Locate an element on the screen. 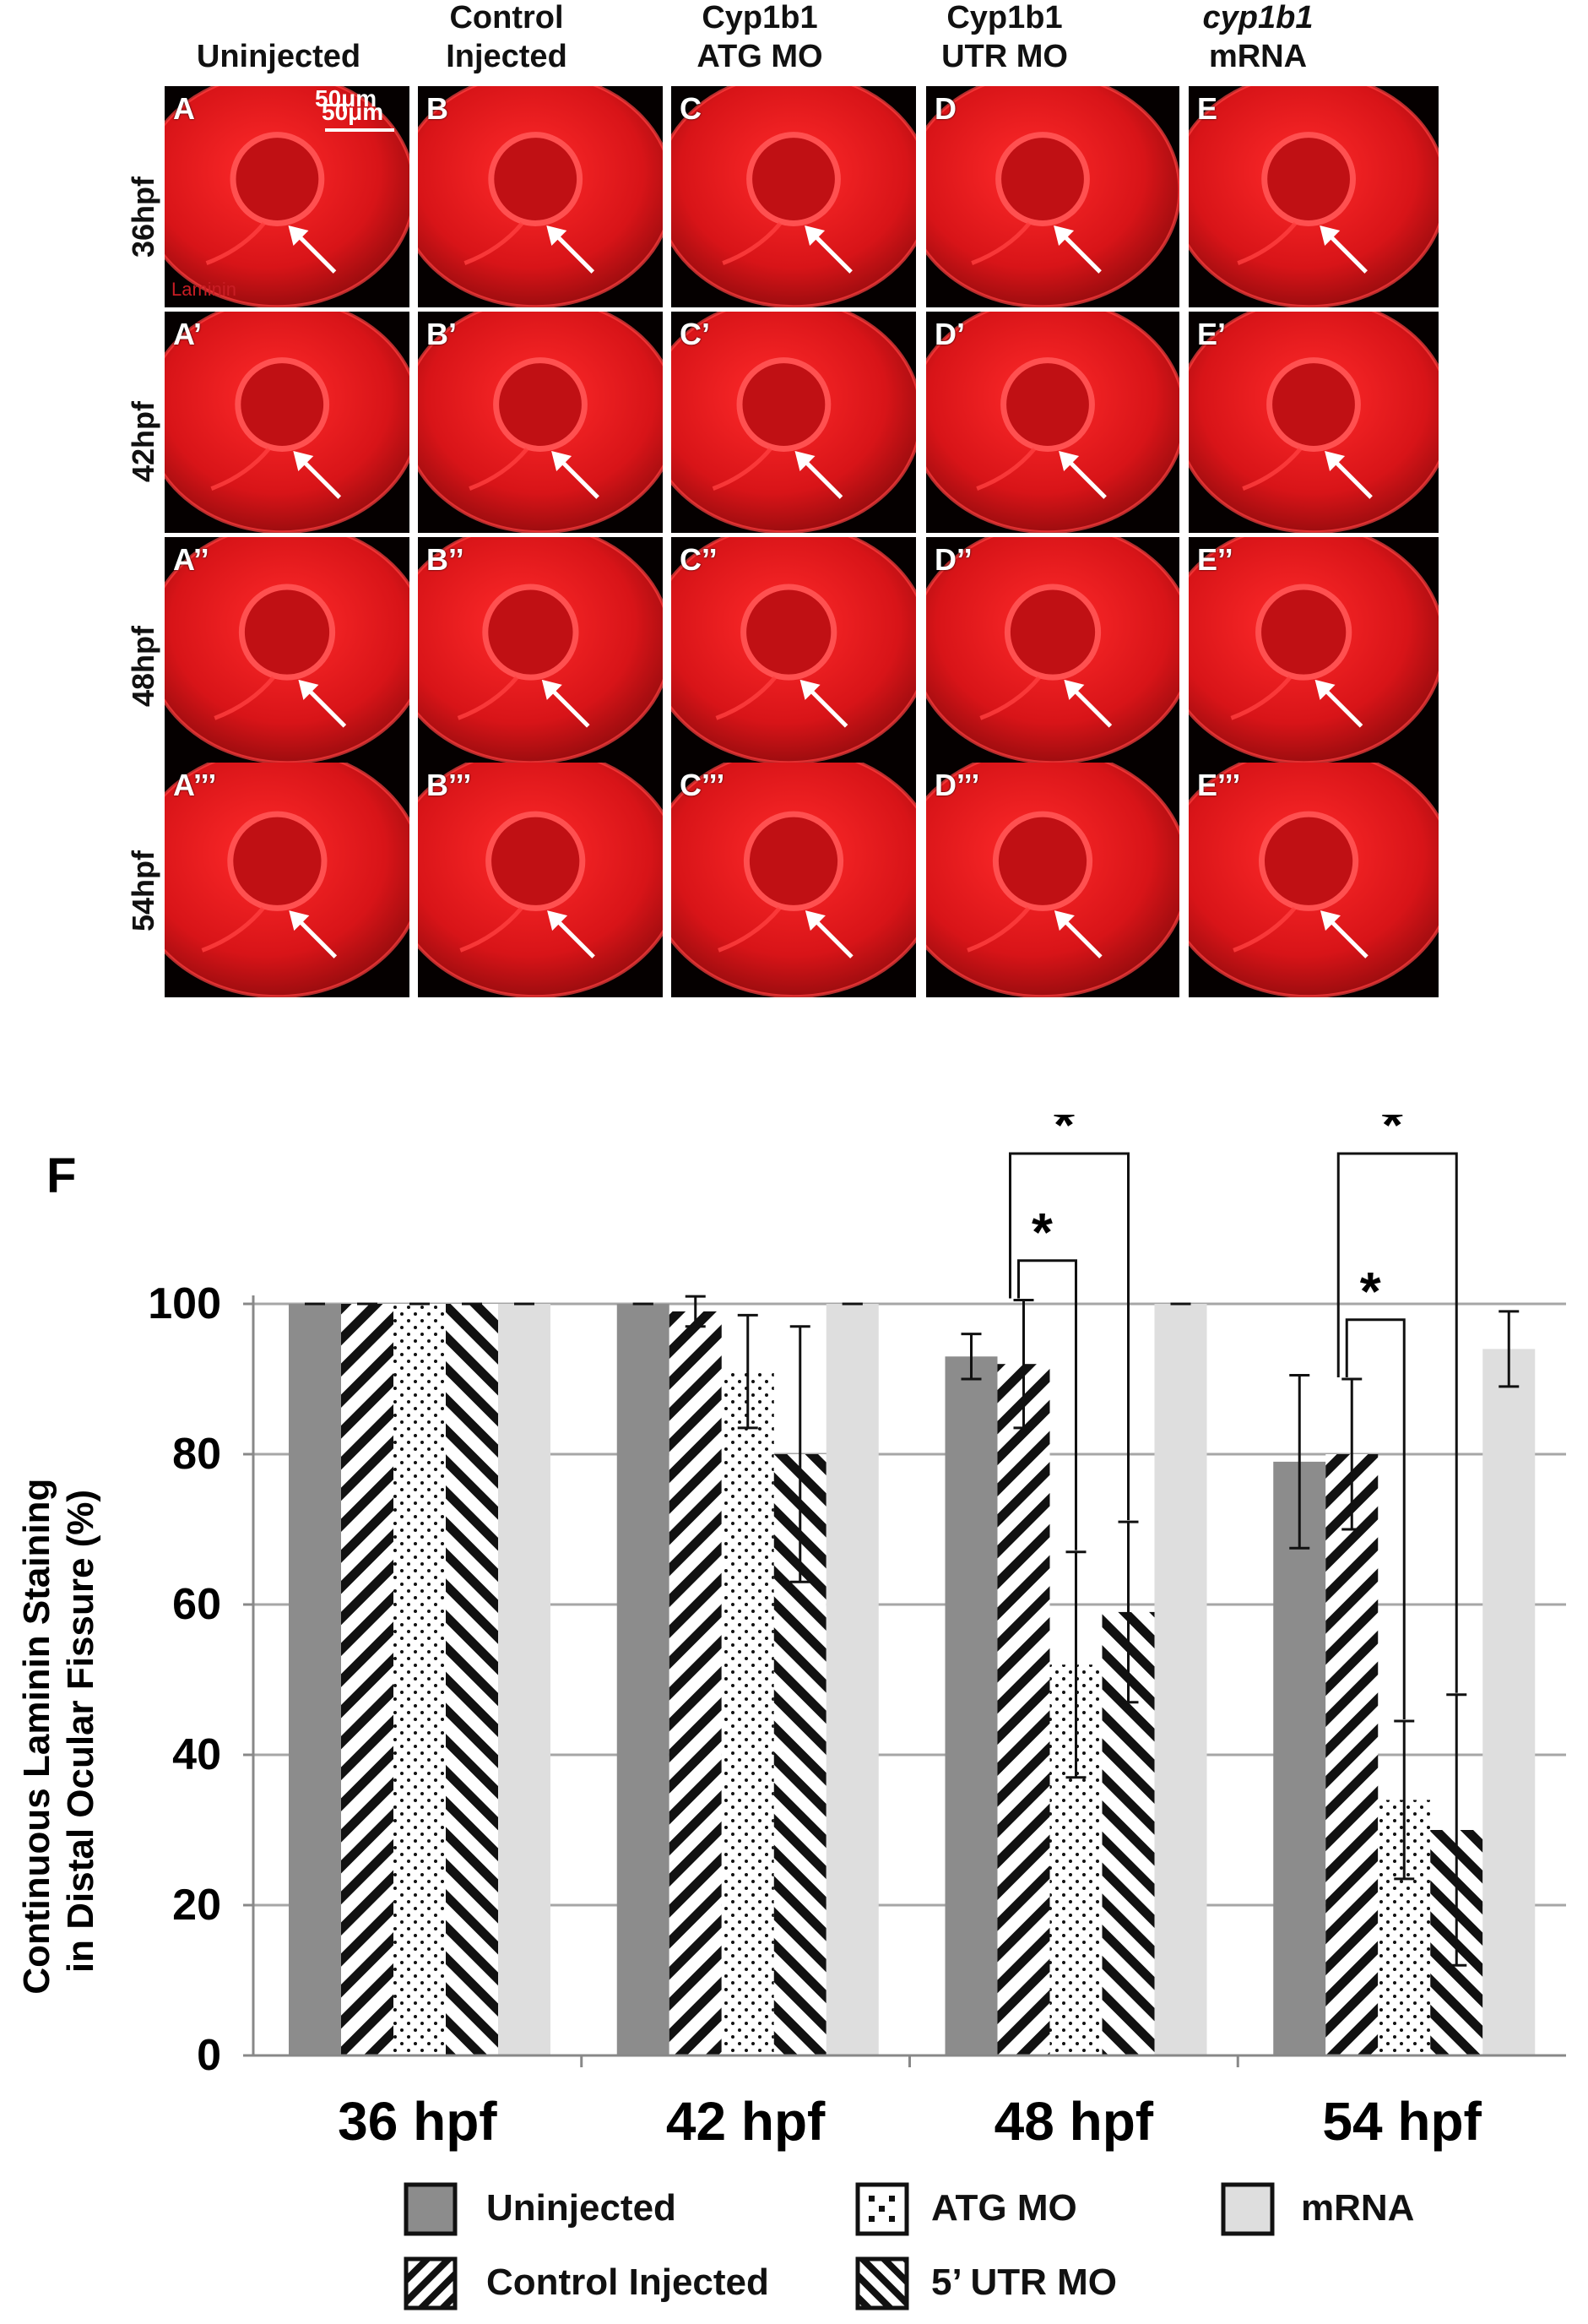 This screenshot has width=1588, height=2324. column-header-line1: Control is located at coordinates (506, 17).